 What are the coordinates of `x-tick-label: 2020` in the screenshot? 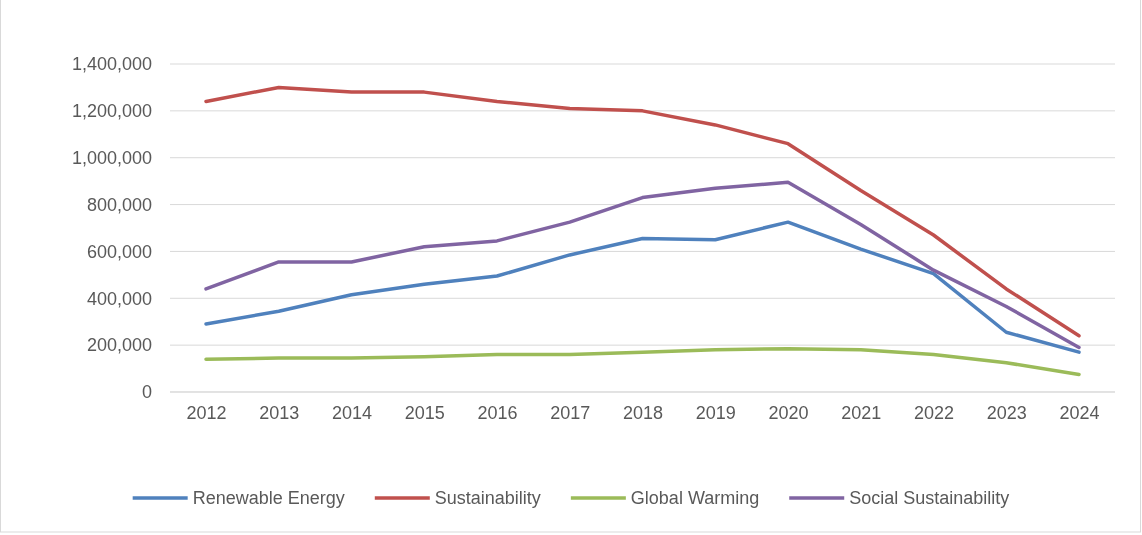 It's located at (788, 412).